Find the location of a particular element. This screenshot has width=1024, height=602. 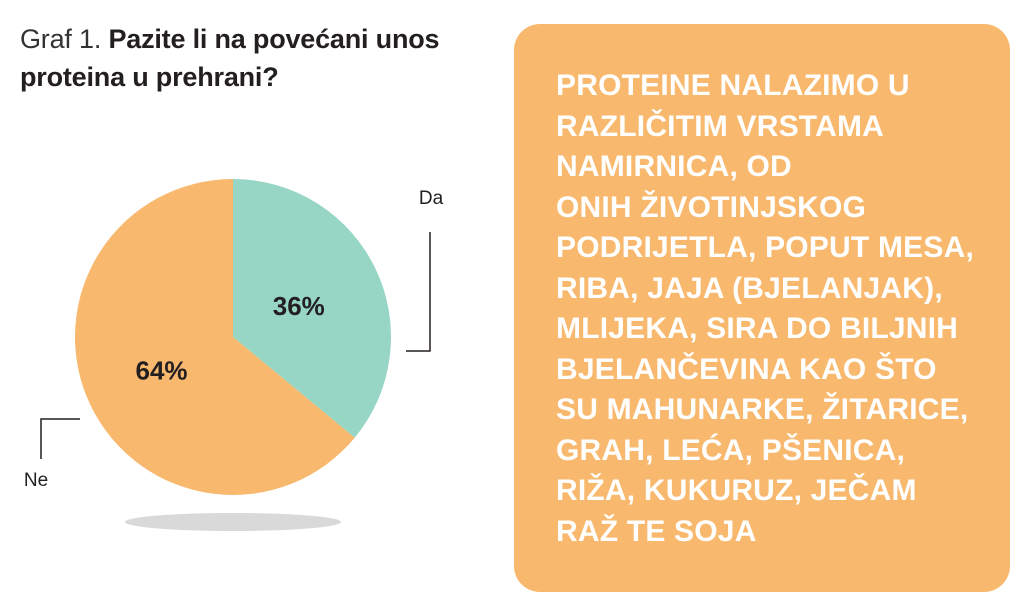

pie-shadow is located at coordinates (233, 522).